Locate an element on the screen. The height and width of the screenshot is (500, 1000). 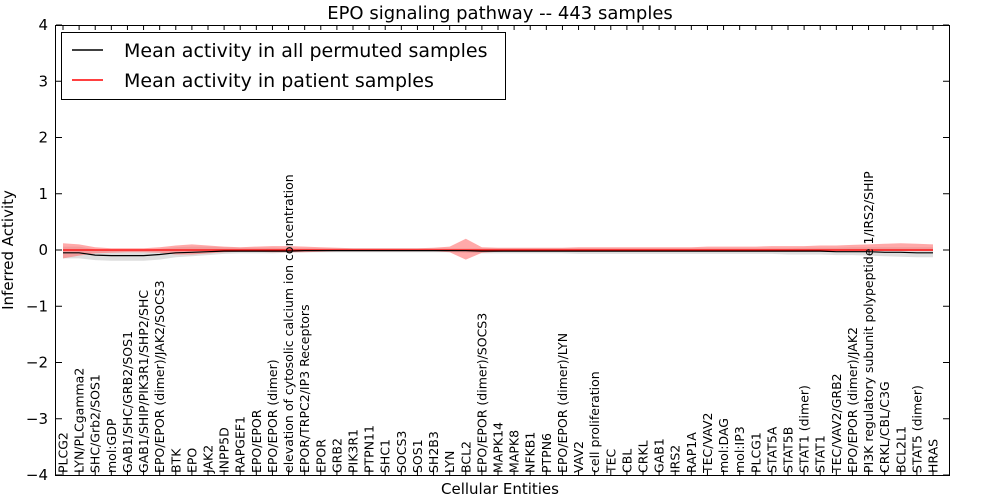
x-tick-label: STAT5 (dimer) is located at coordinates (916, 429).